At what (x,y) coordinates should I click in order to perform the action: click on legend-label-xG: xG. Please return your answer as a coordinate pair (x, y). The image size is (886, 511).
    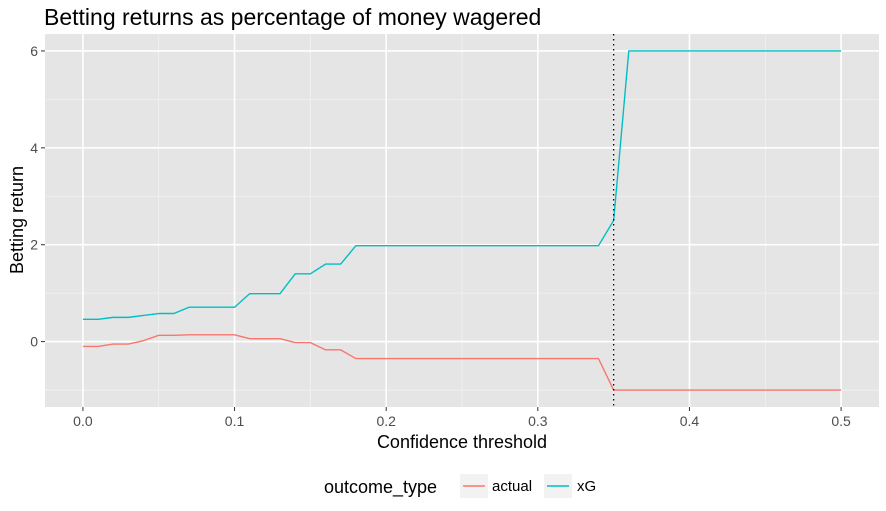
    Looking at the image, I should click on (586, 486).